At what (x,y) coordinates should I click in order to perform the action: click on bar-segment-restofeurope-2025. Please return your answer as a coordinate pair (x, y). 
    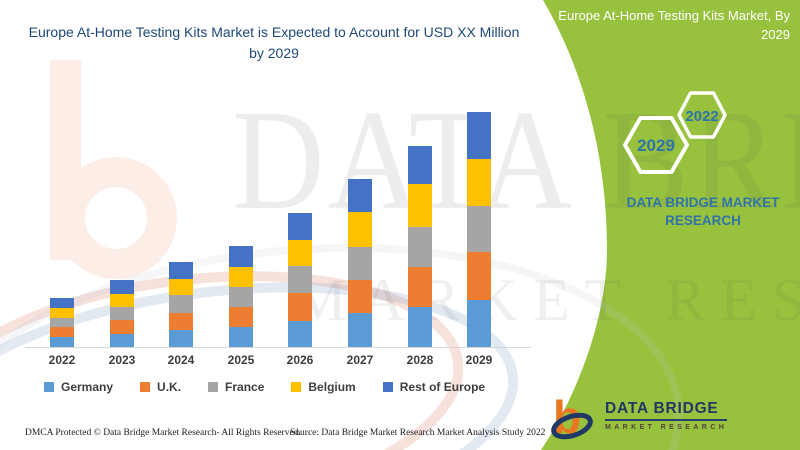
    Looking at the image, I should click on (241, 256).